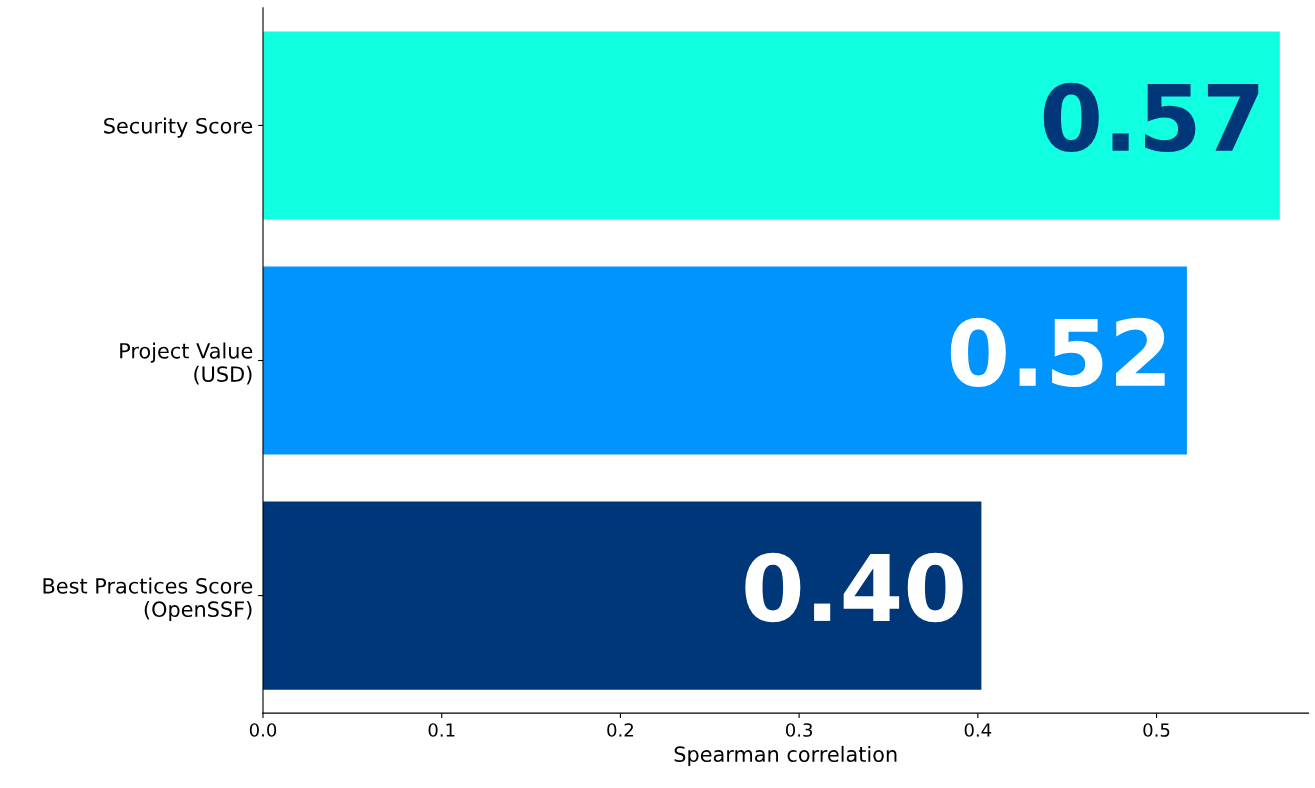 The height and width of the screenshot is (788, 1315). I want to click on data-label: 0.40, so click(854, 587).